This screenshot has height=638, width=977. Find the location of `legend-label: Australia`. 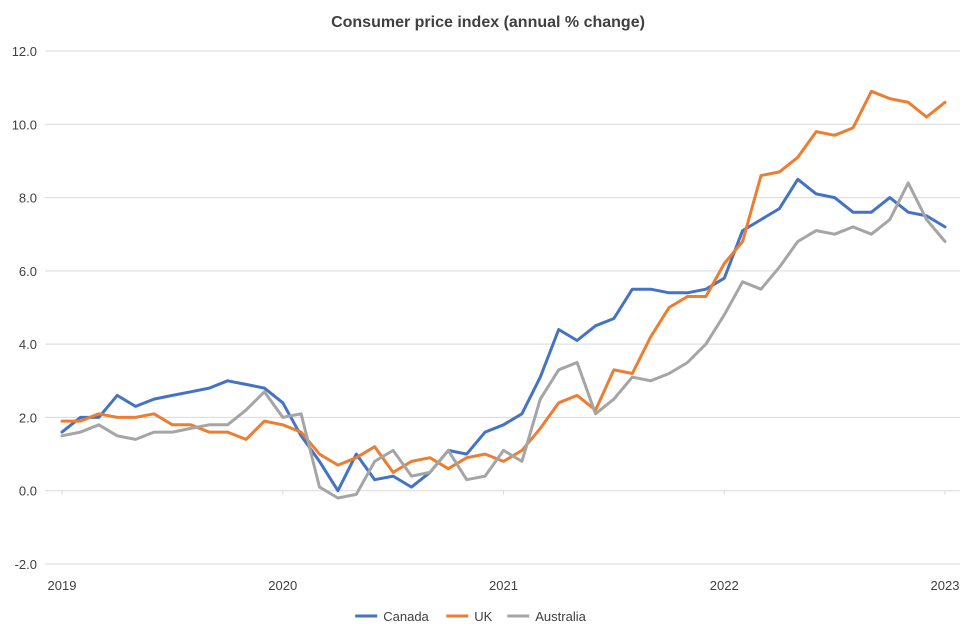

legend-label: Australia is located at coordinates (560, 616).